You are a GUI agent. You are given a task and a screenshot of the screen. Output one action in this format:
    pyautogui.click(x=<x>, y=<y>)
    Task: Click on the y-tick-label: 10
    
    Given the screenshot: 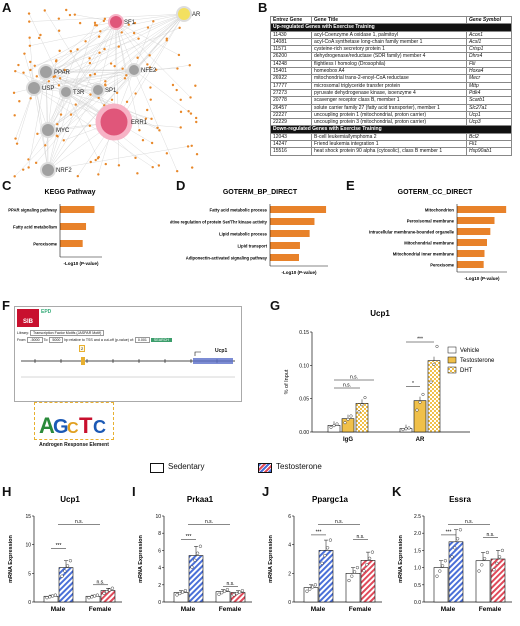 What is the action you would take?
    pyautogui.click(x=28, y=546)
    